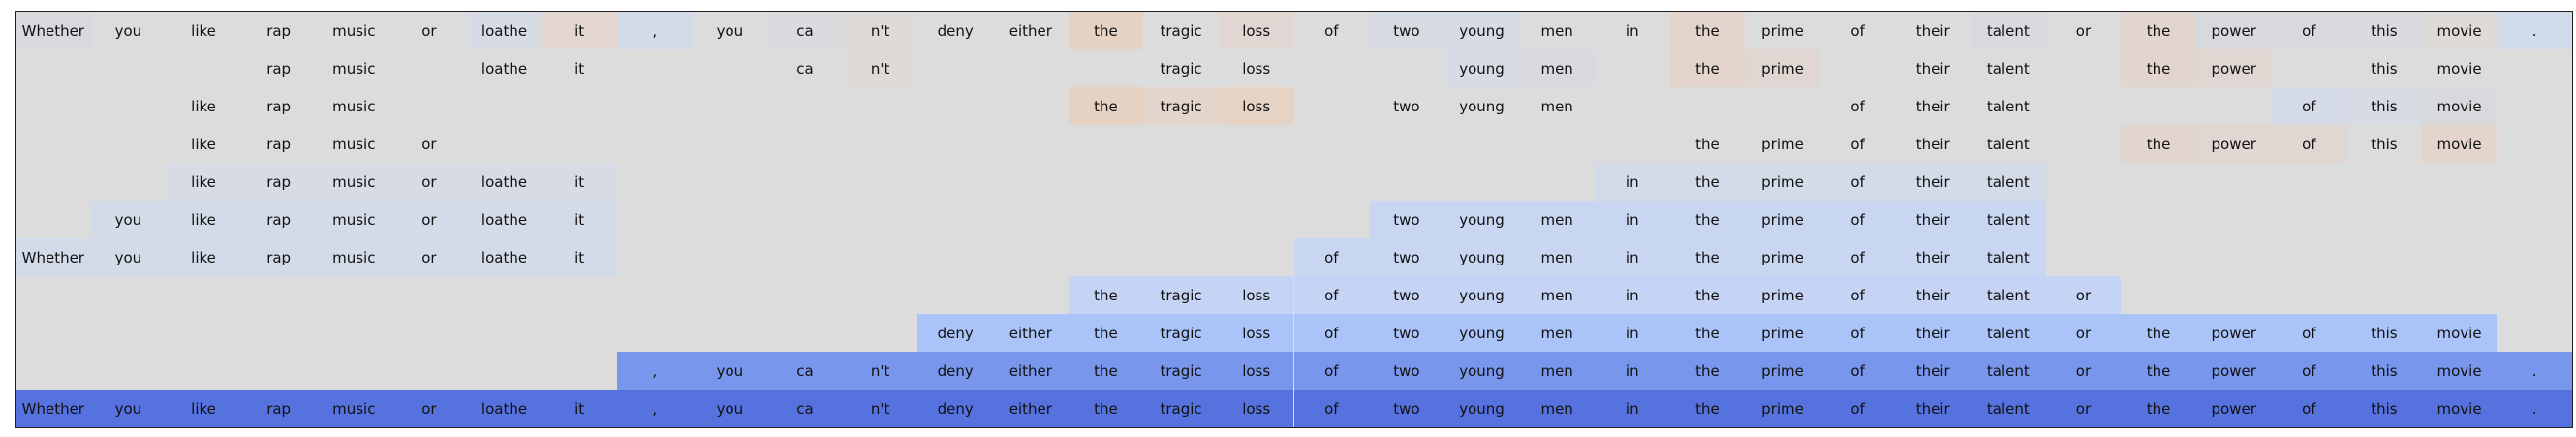  What do you see at coordinates (805, 371) in the screenshot?
I see `token-cell: ca` at bounding box center [805, 371].